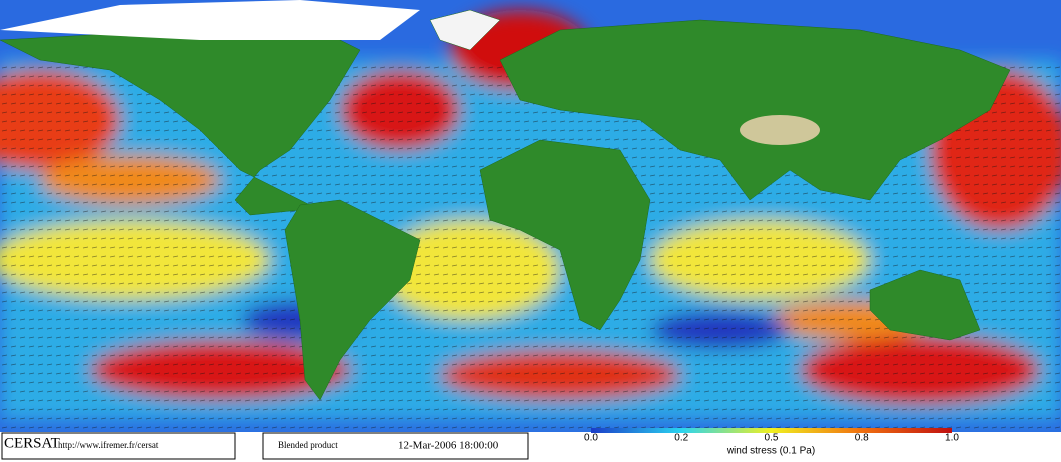 The width and height of the screenshot is (1061, 462). Describe the element at coordinates (952, 438) in the screenshot. I see `colorbar-tick-label: 1.0` at that location.